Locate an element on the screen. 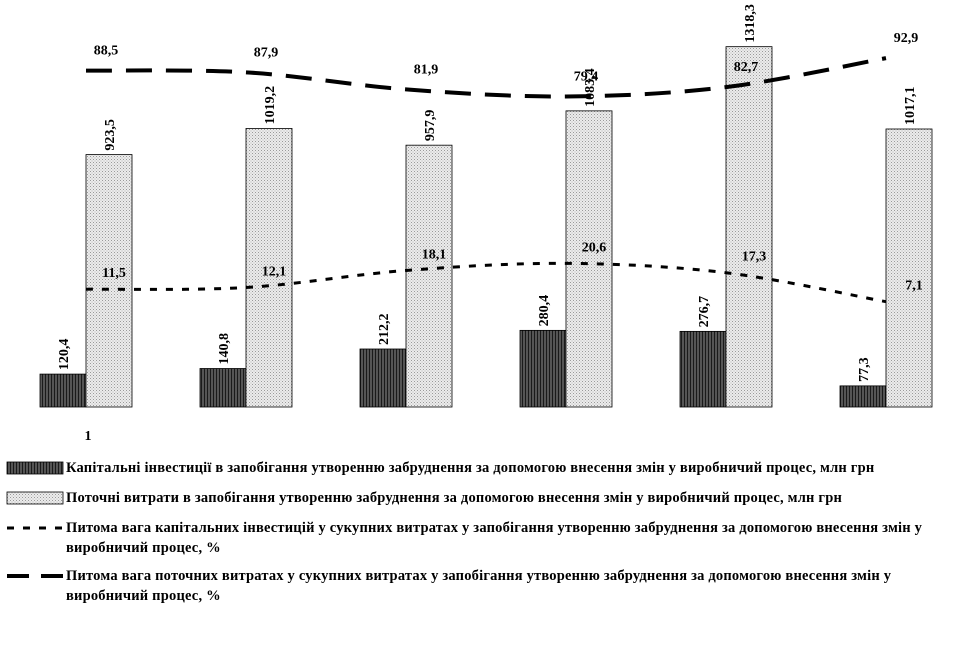 This screenshot has width=969, height=657. current-share-value-label: 87,9 is located at coordinates (266, 52).